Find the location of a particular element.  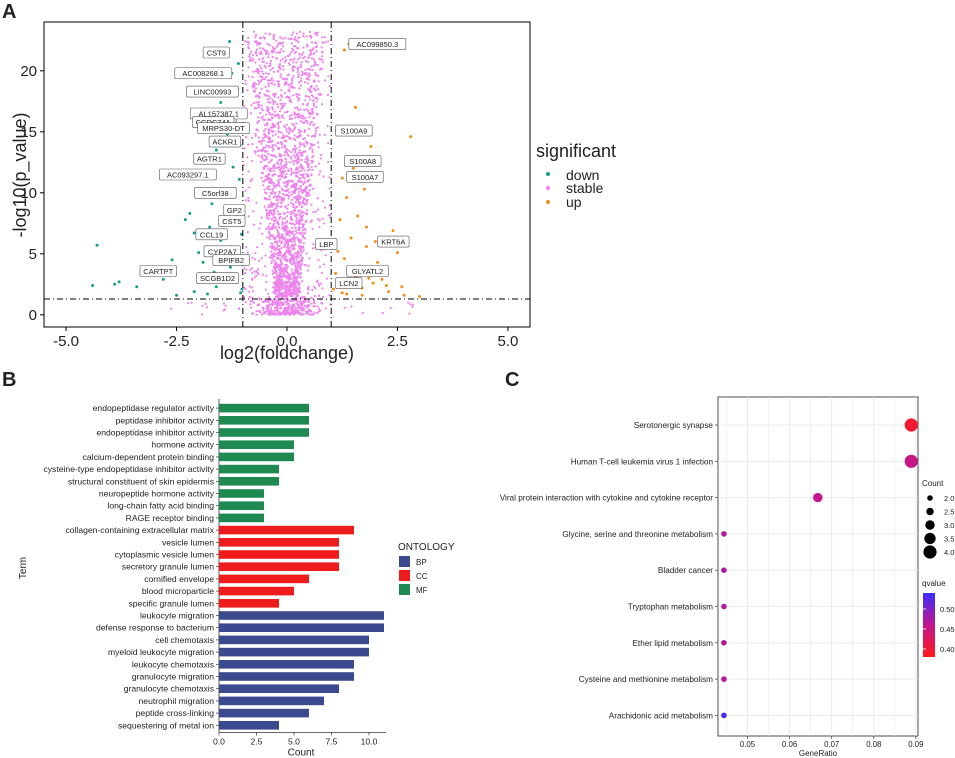

gene-label: GLYATL2 is located at coordinates (367, 271).